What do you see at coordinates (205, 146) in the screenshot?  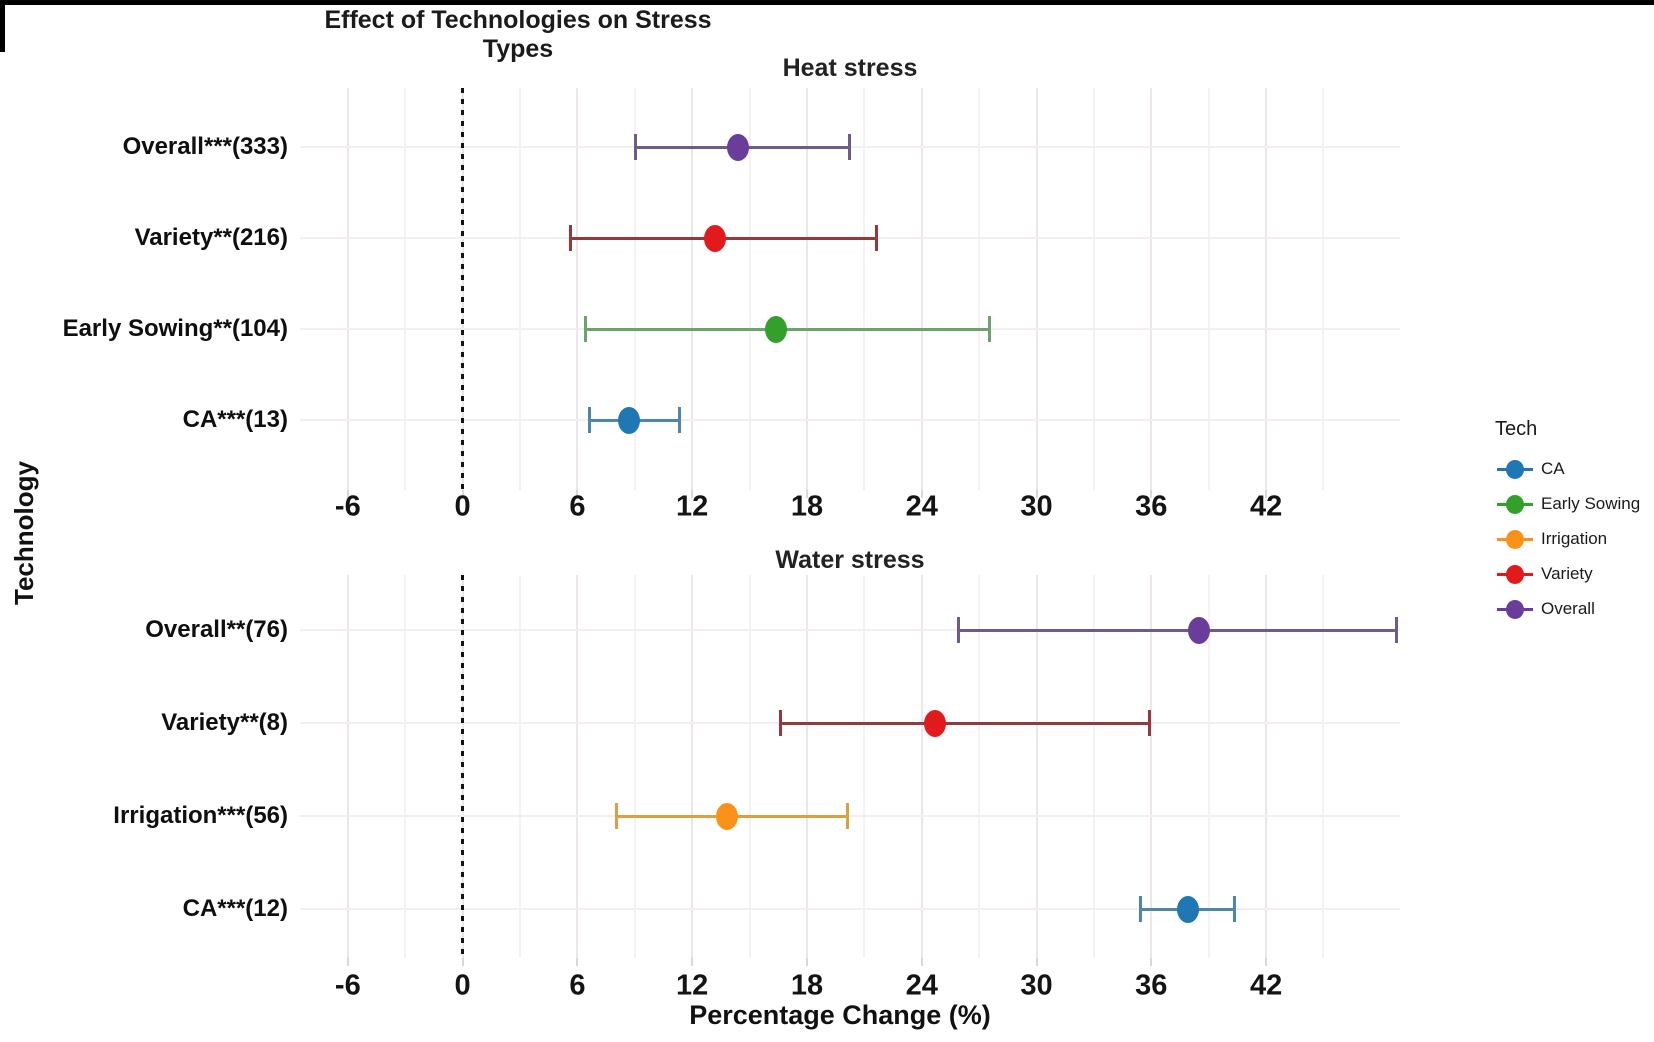 I see `row-label: Overall***(333)` at bounding box center [205, 146].